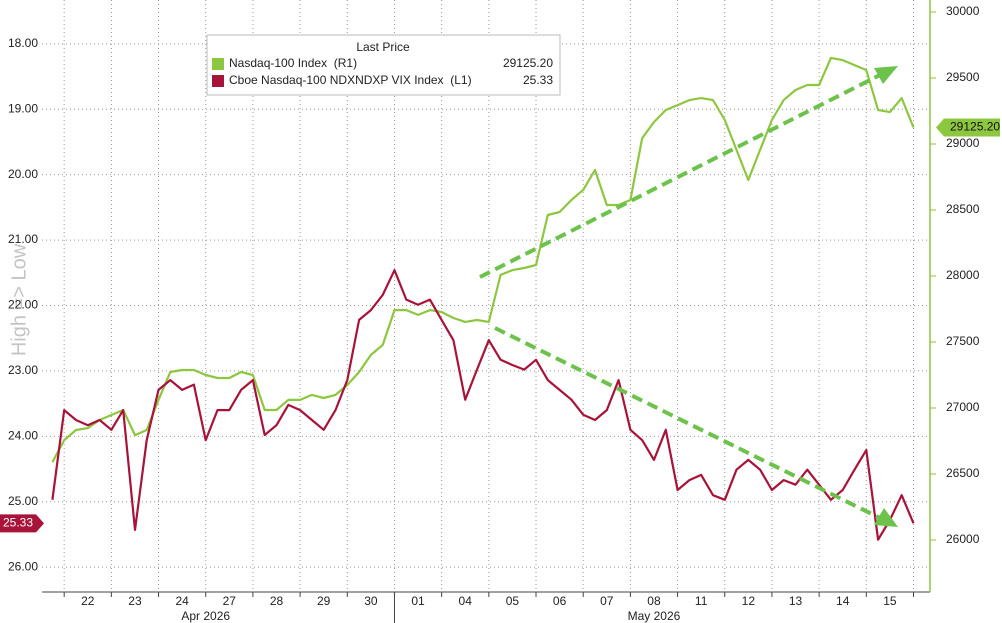 This screenshot has width=1002, height=623. Describe the element at coordinates (277, 601) in the screenshot. I see `x-tick-label: 28` at that location.